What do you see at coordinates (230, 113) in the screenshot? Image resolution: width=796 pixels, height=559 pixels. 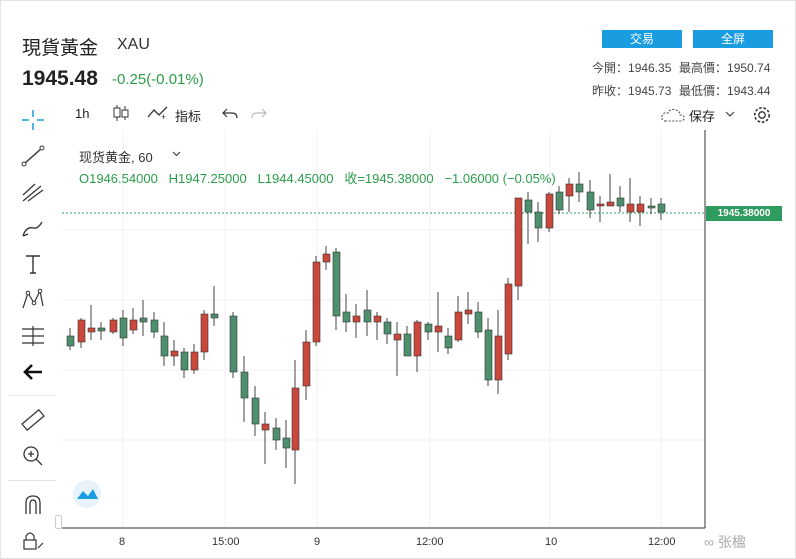 I see `undo-icon` at bounding box center [230, 113].